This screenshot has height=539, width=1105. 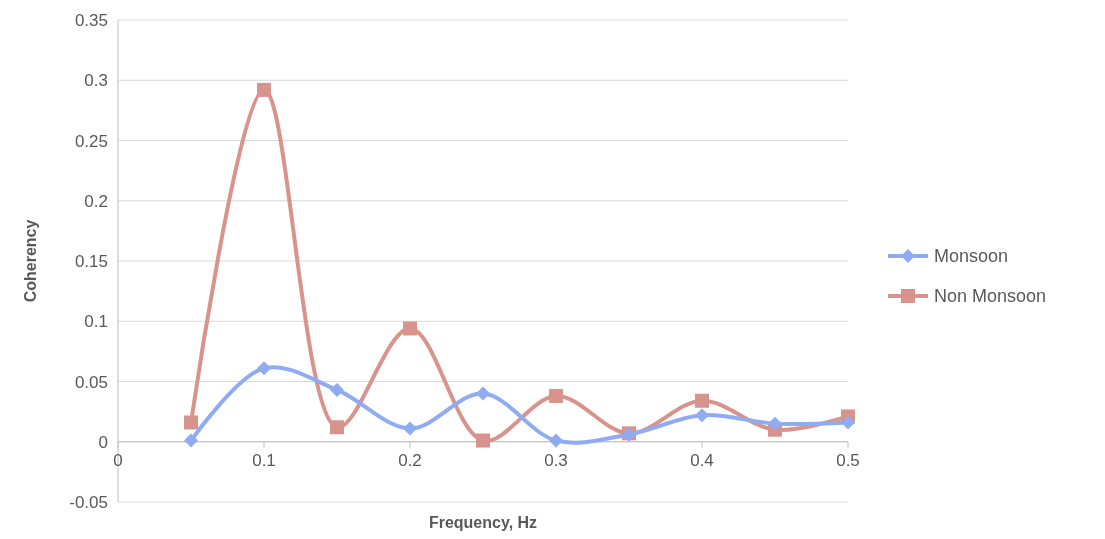 I want to click on y-tick-label: 0.1, so click(x=96, y=322).